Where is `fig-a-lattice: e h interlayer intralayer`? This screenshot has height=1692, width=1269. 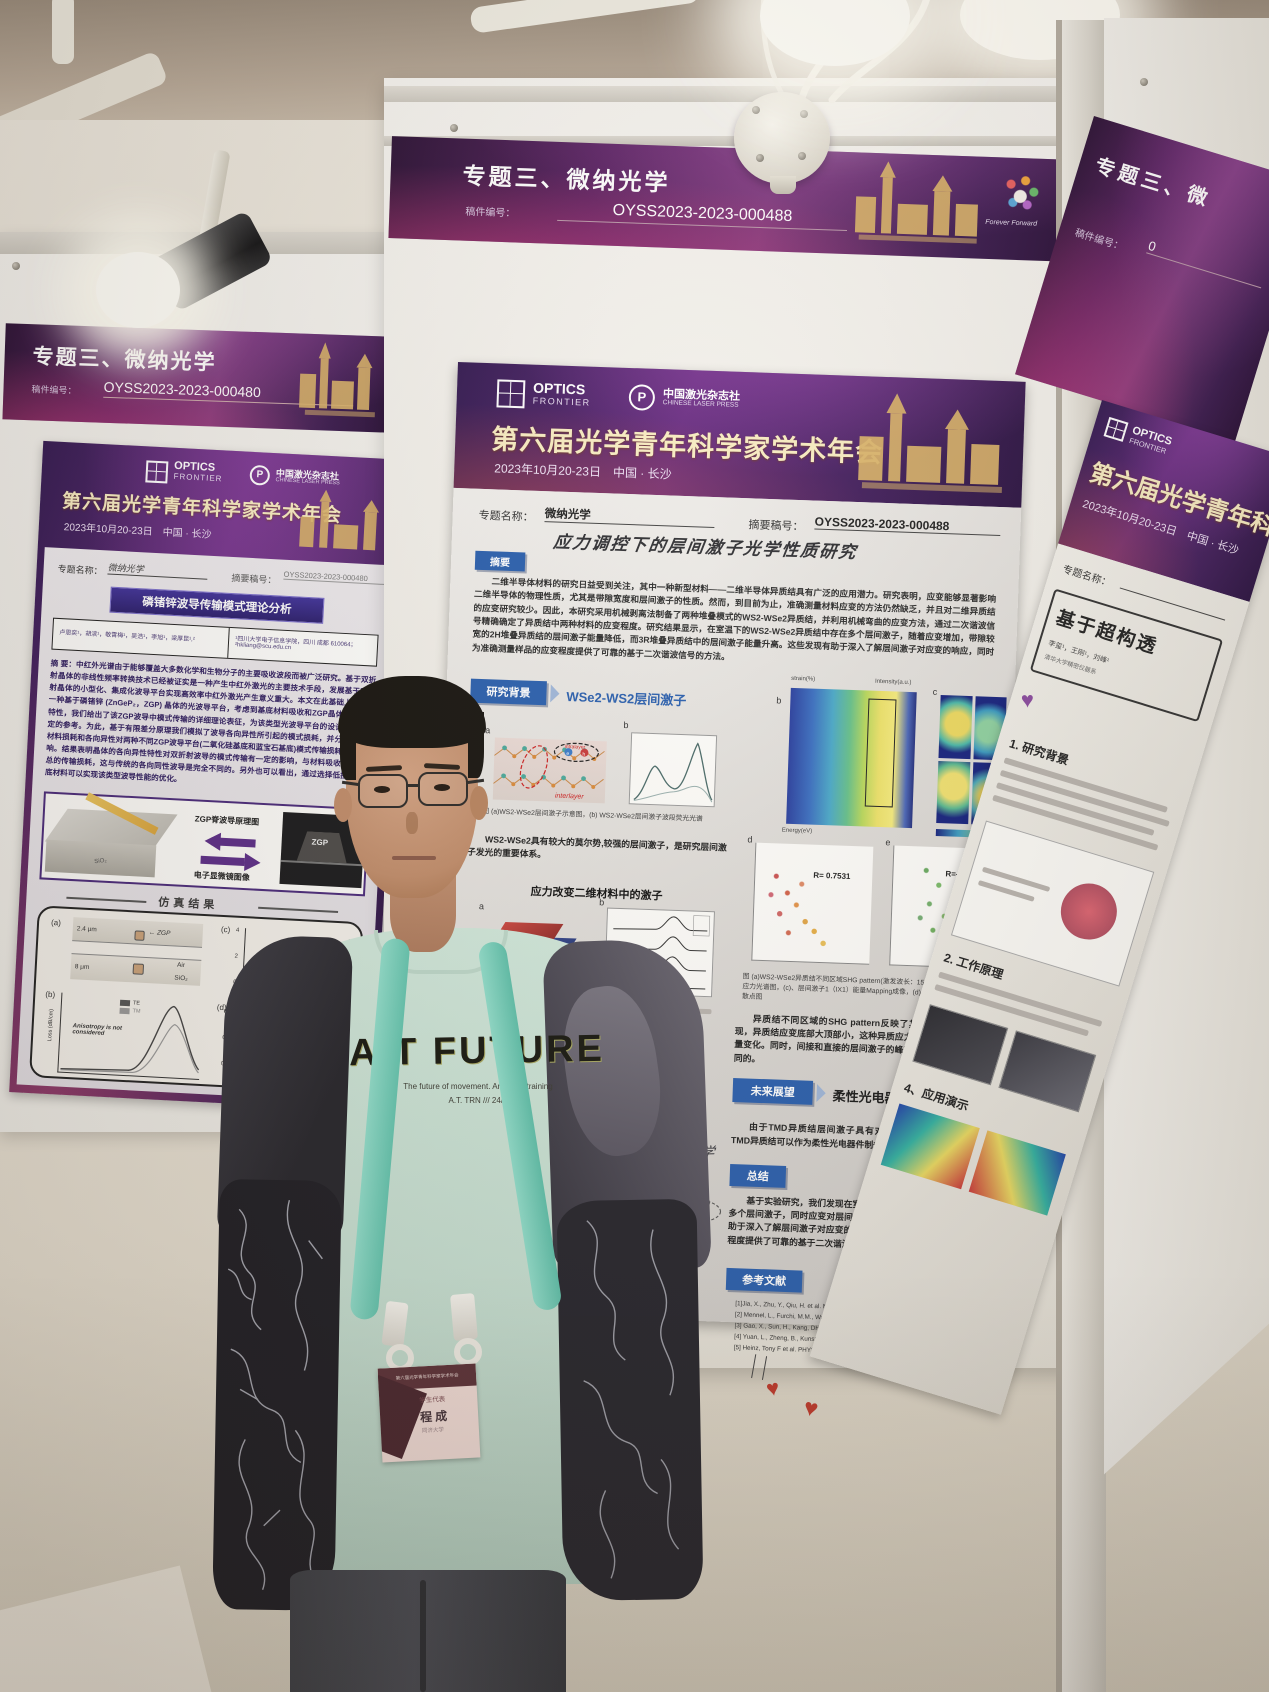
fig-a-lattice: e h interlayer intralayer is located at coordinates (549, 770).